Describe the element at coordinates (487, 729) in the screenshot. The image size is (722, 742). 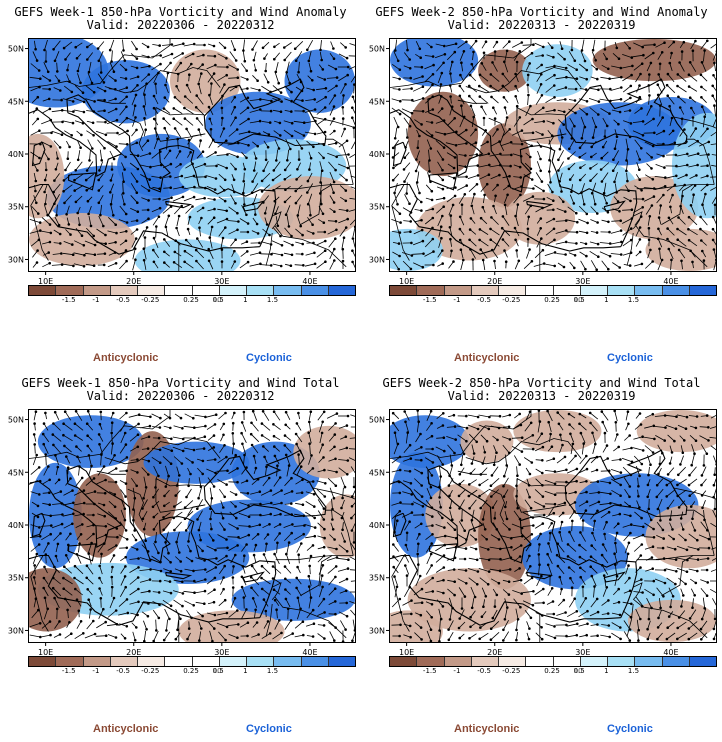
I see `anticyclonic-label: Anticyclonic` at that location.